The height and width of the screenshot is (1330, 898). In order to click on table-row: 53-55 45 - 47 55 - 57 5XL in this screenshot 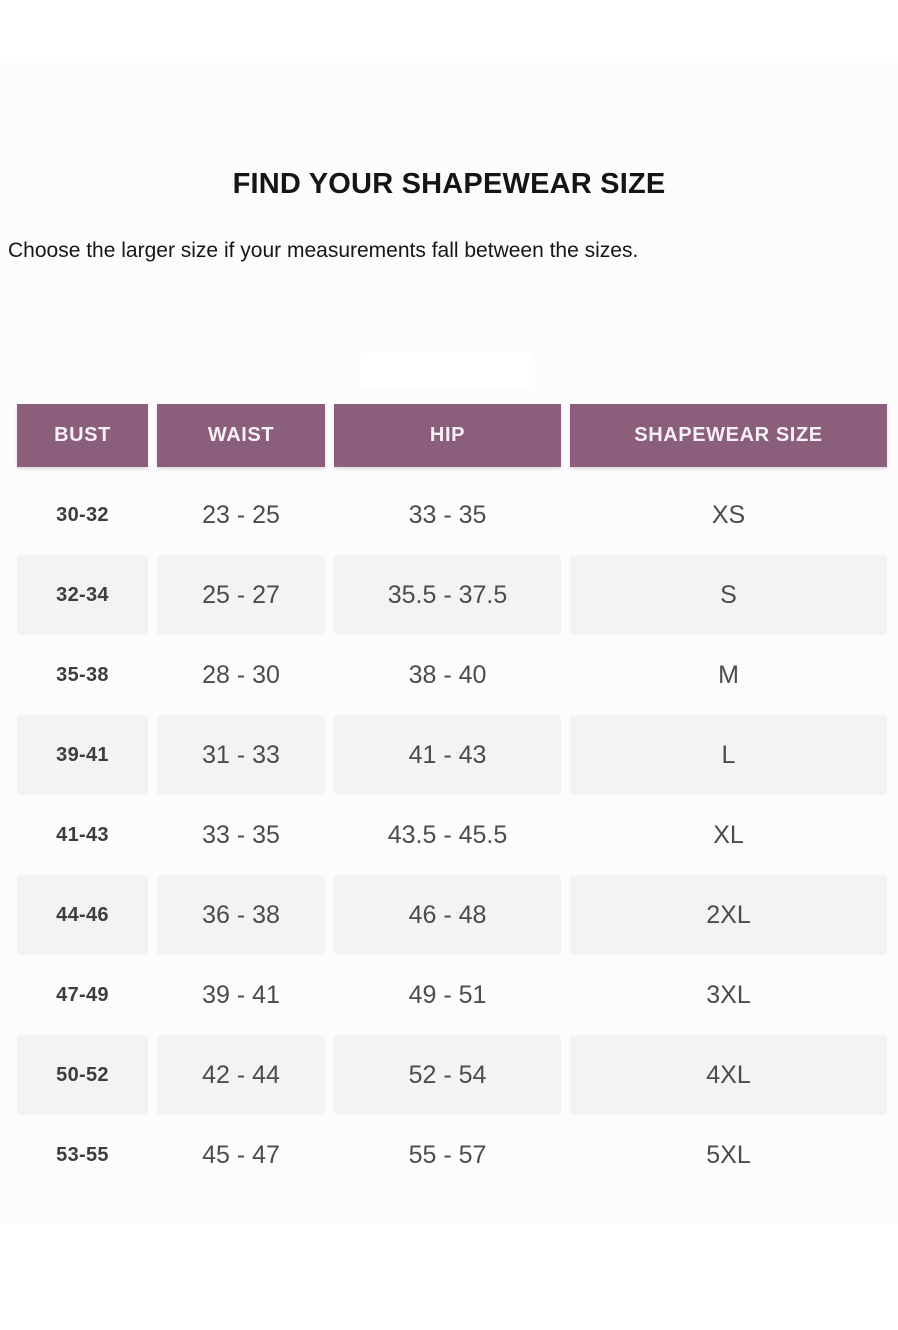, I will do `click(452, 1155)`.